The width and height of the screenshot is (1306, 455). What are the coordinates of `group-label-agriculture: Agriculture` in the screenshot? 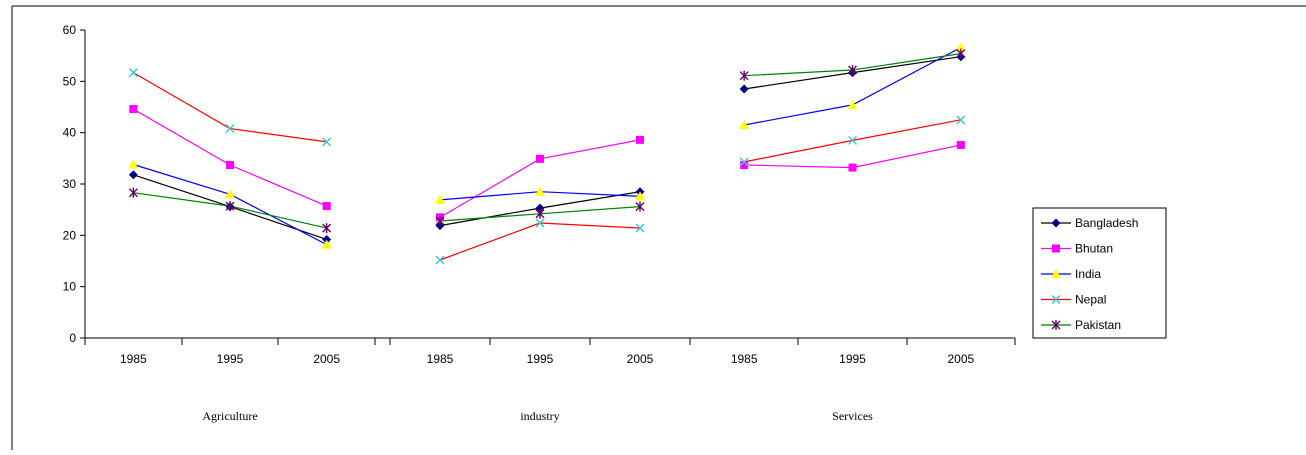 It's located at (229, 416).